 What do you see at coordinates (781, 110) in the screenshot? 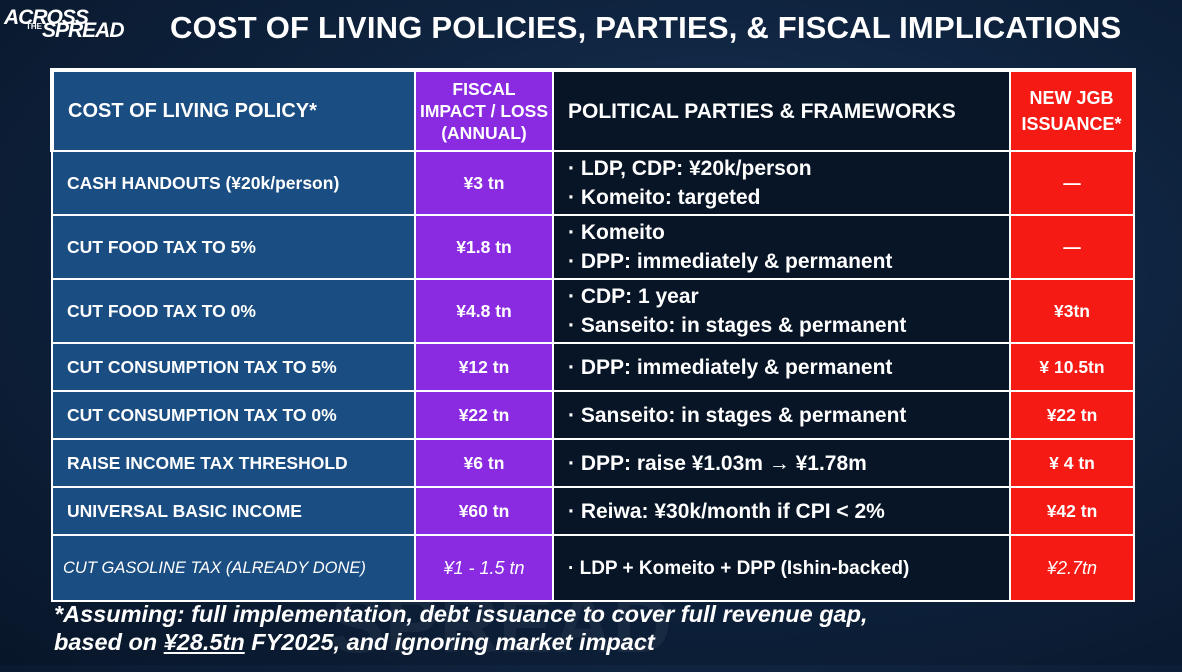
I see `header-parties: POLITICAL PARTIES & FRAMEWORKS` at bounding box center [781, 110].